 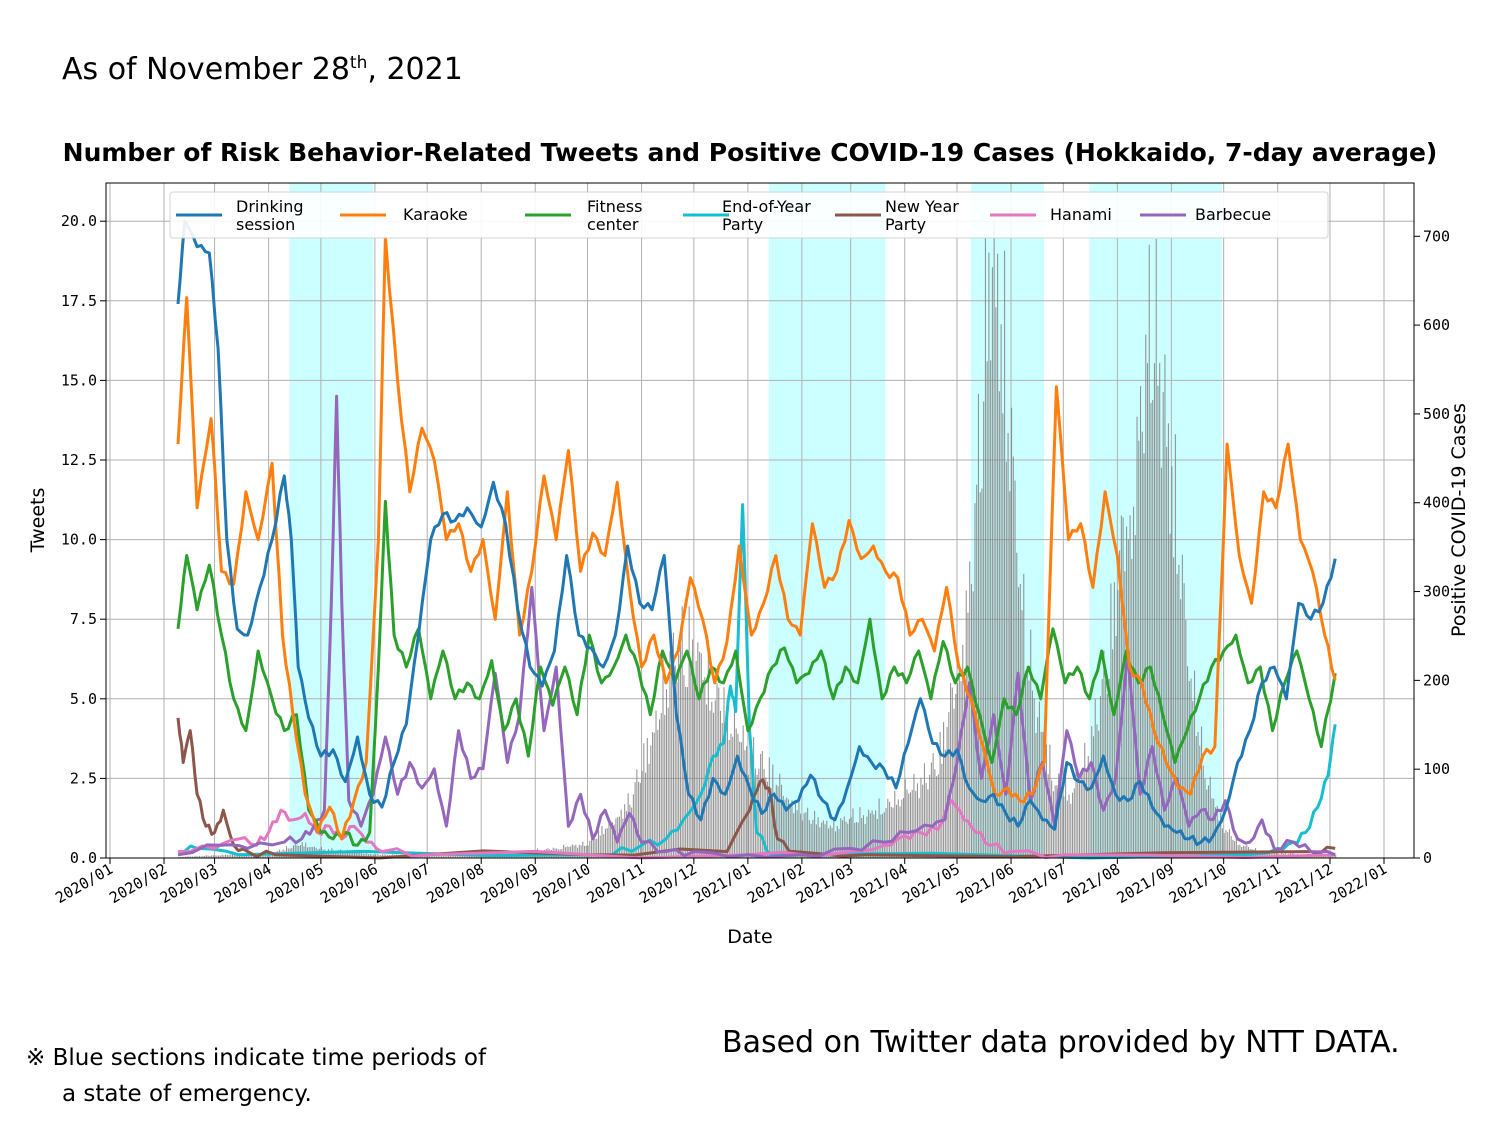 I want to click on x-tick-label: 2021/07, so click(x=1038, y=883).